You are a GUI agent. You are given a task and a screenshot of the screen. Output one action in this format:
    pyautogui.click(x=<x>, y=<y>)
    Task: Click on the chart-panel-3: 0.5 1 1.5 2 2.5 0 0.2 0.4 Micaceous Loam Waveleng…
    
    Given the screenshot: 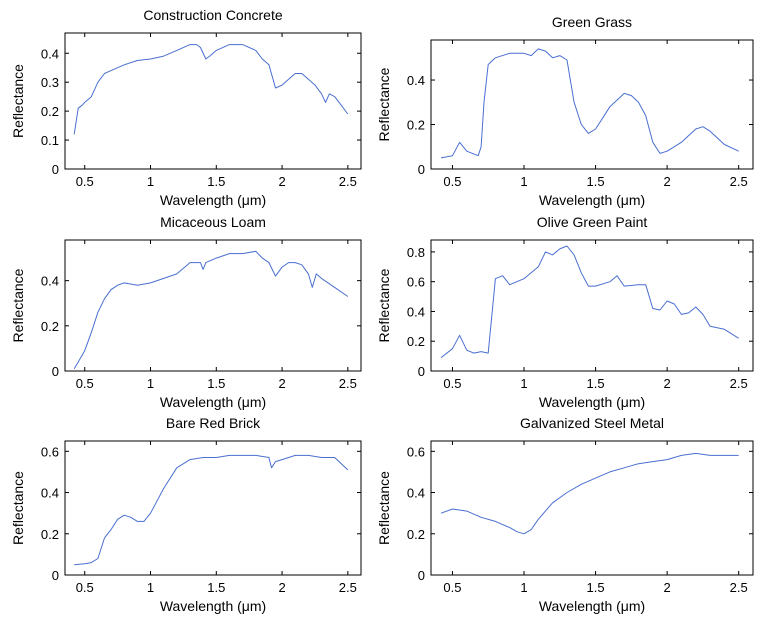 What is the action you would take?
    pyautogui.click(x=186, y=312)
    